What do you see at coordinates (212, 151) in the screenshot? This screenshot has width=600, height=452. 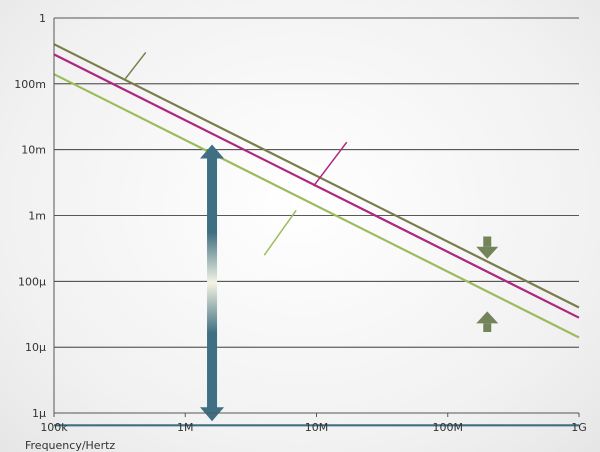 I see `range-arrow-head-up` at bounding box center [212, 151].